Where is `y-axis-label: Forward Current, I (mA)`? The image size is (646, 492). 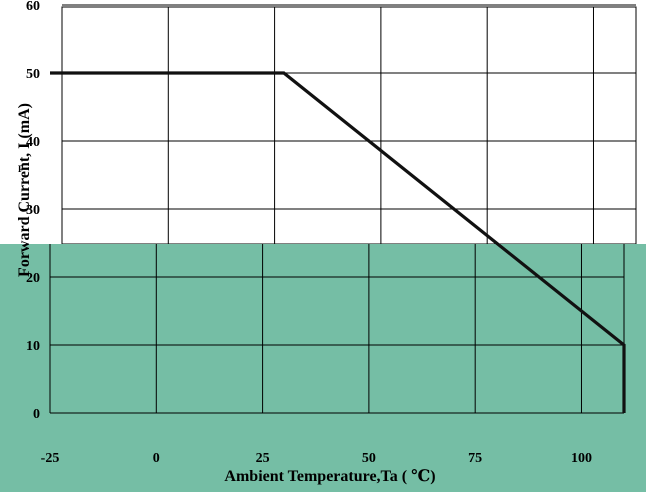 y-axis-label: Forward Current, I (mA) is located at coordinates (24, 190).